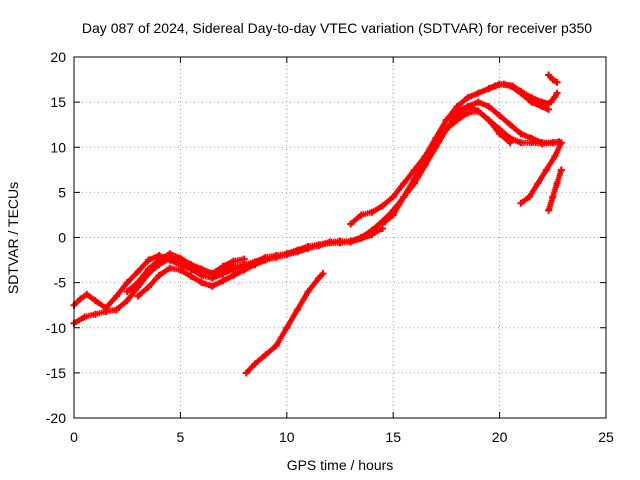 The width and height of the screenshot is (640, 480). What do you see at coordinates (181, 437) in the screenshot?
I see `x-tick-label: 5` at bounding box center [181, 437].